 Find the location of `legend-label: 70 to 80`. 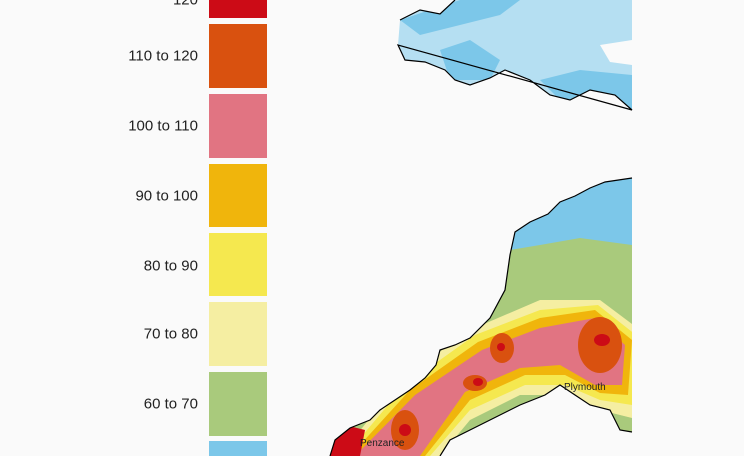

legend-label: 70 to 80 is located at coordinates (170, 334).